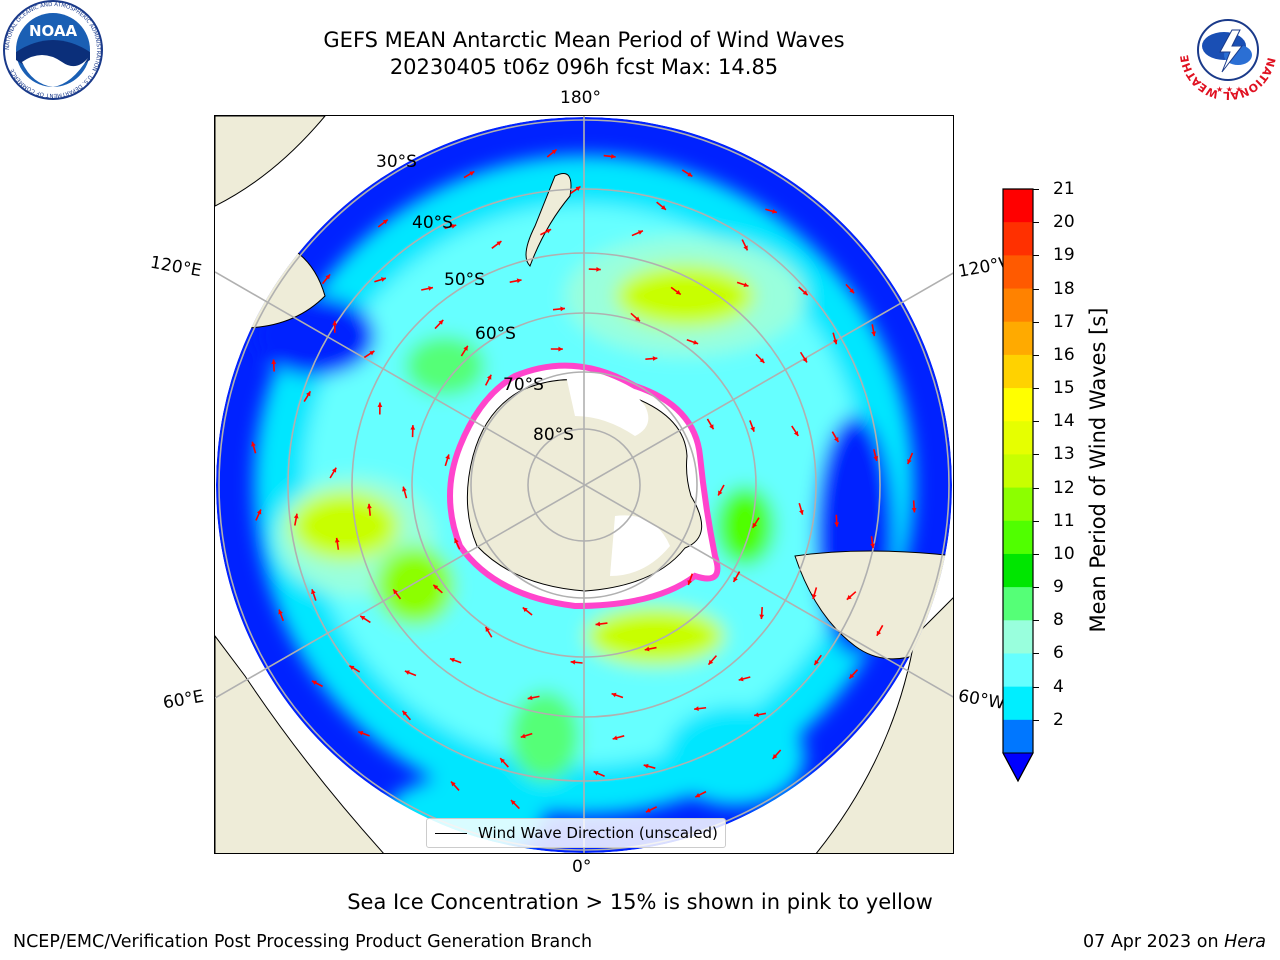 Image resolution: width=1280 pixels, height=960 pixels. What do you see at coordinates (1064, 487) in the screenshot?
I see `colorbar-tick-label: 12` at bounding box center [1064, 487].